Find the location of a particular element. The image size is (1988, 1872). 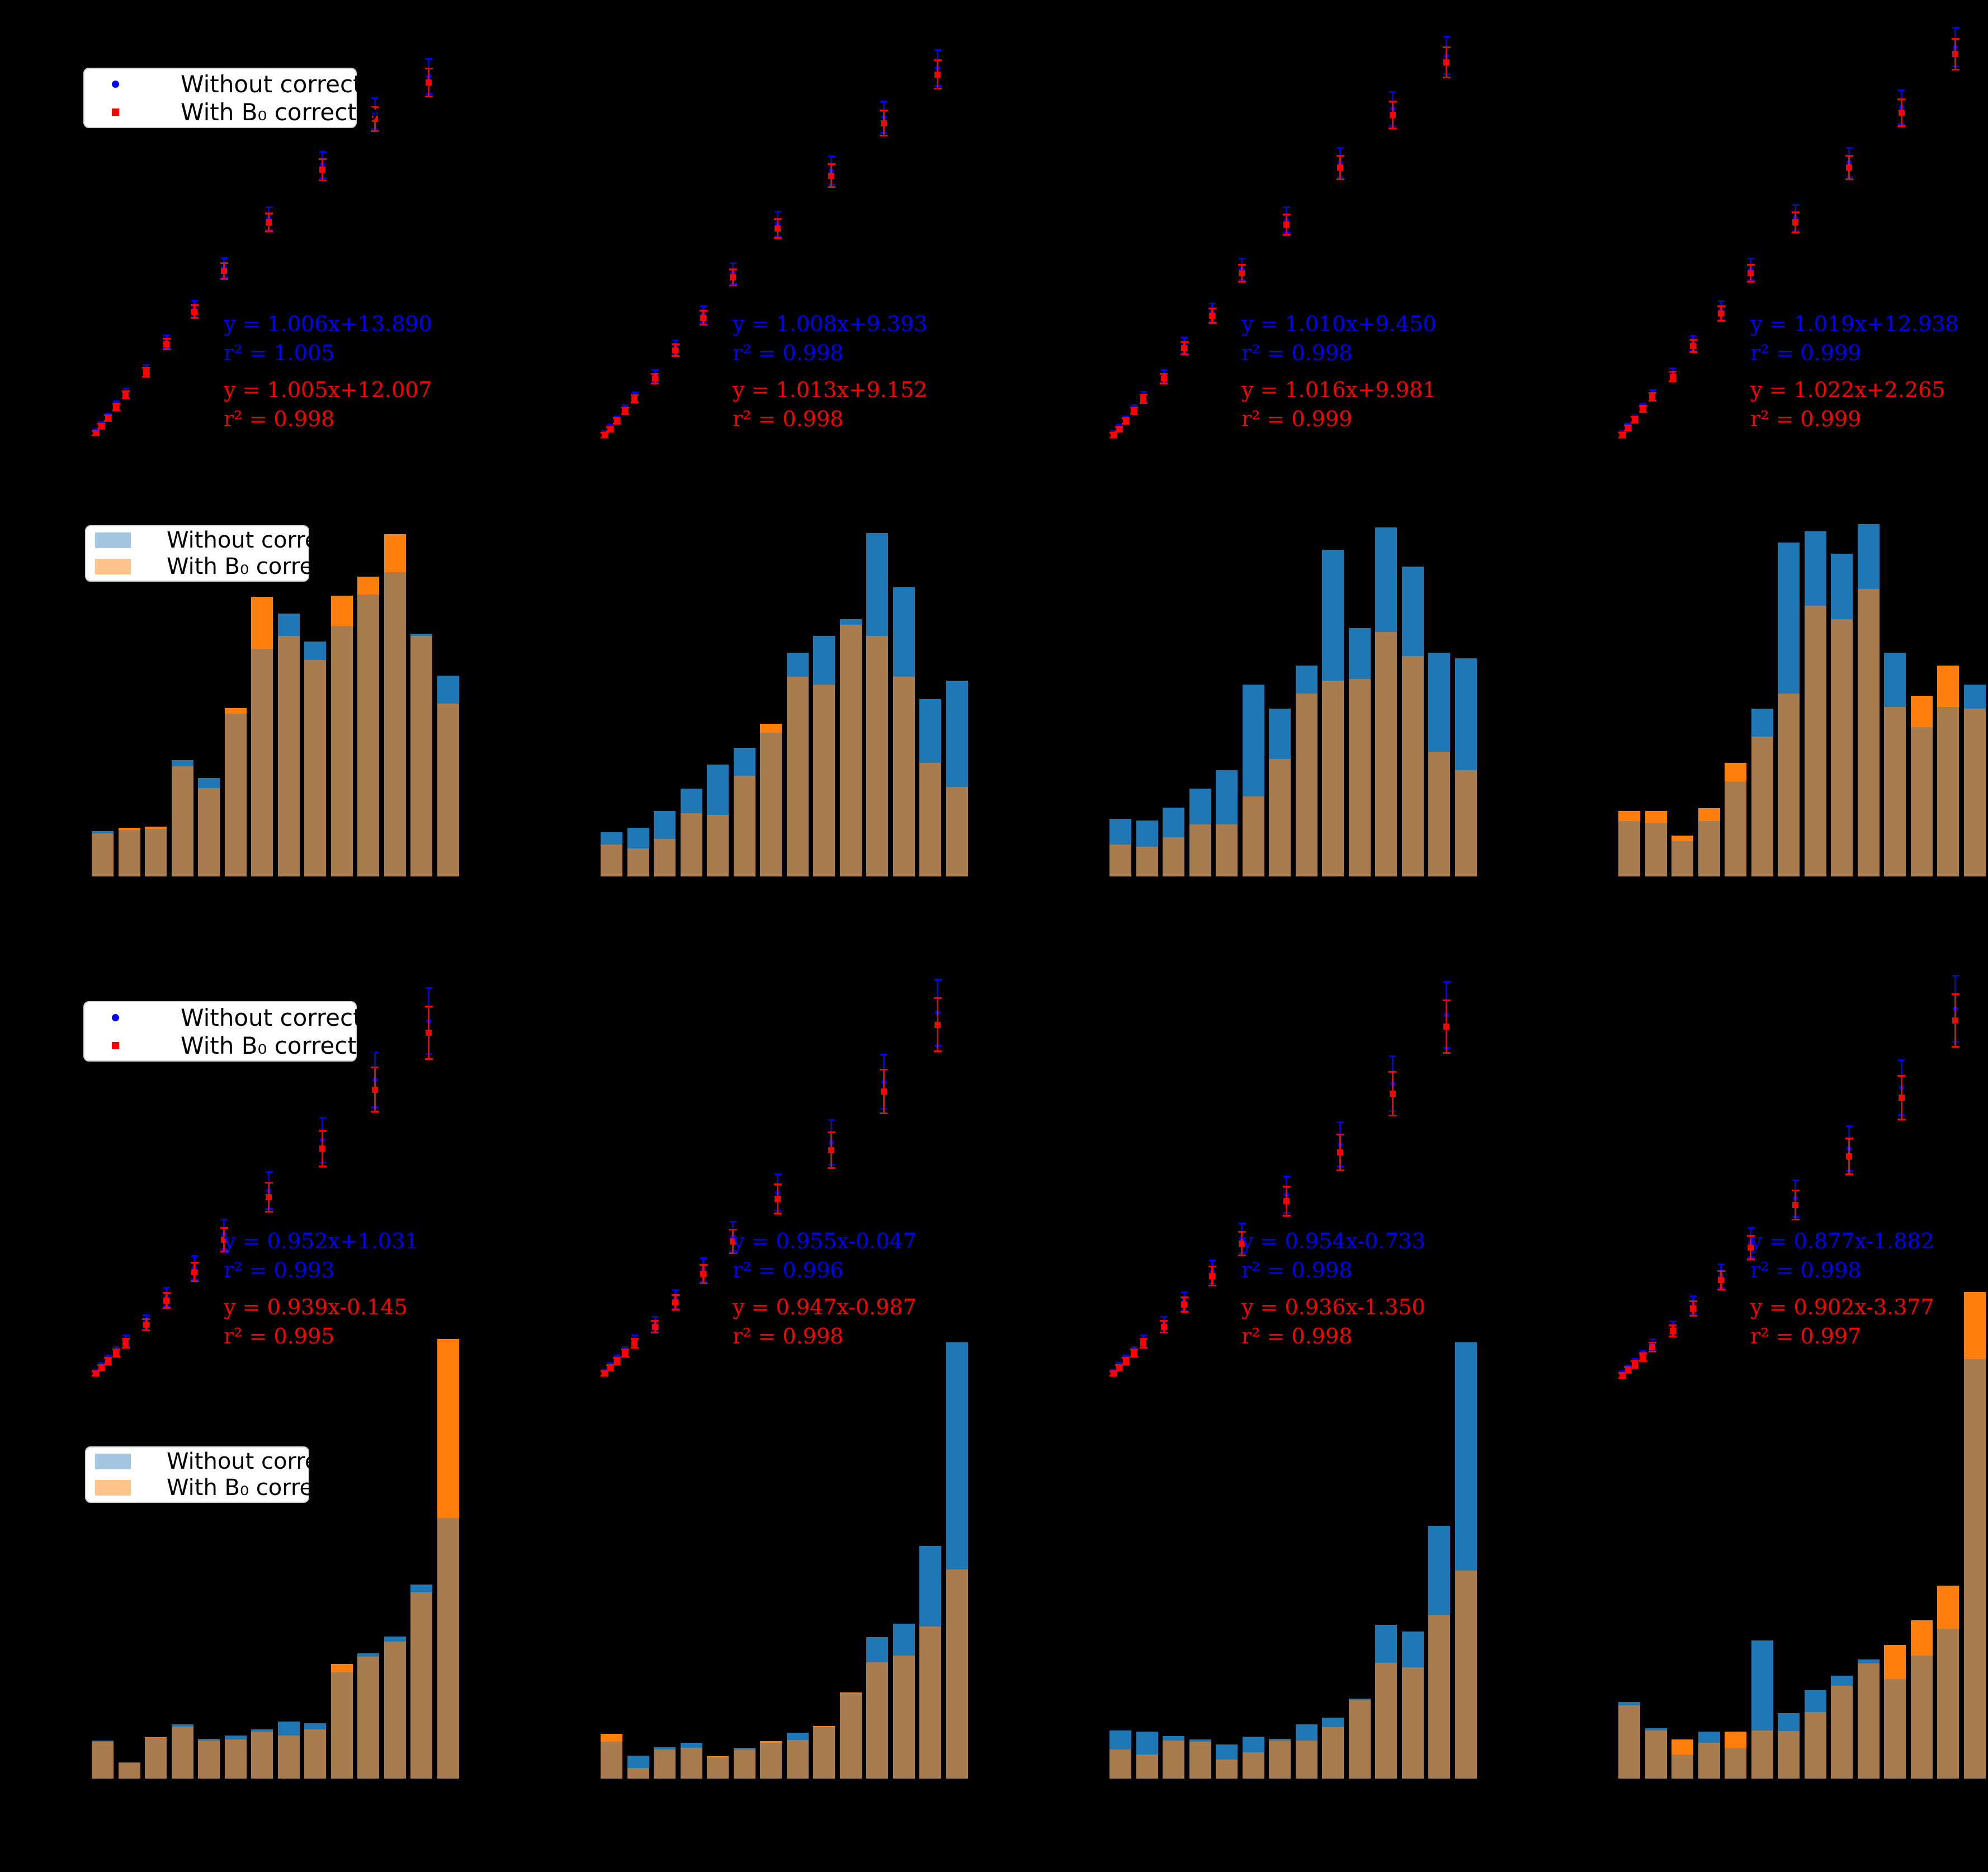

panel-scatter-r1c2 is located at coordinates (784, 244).